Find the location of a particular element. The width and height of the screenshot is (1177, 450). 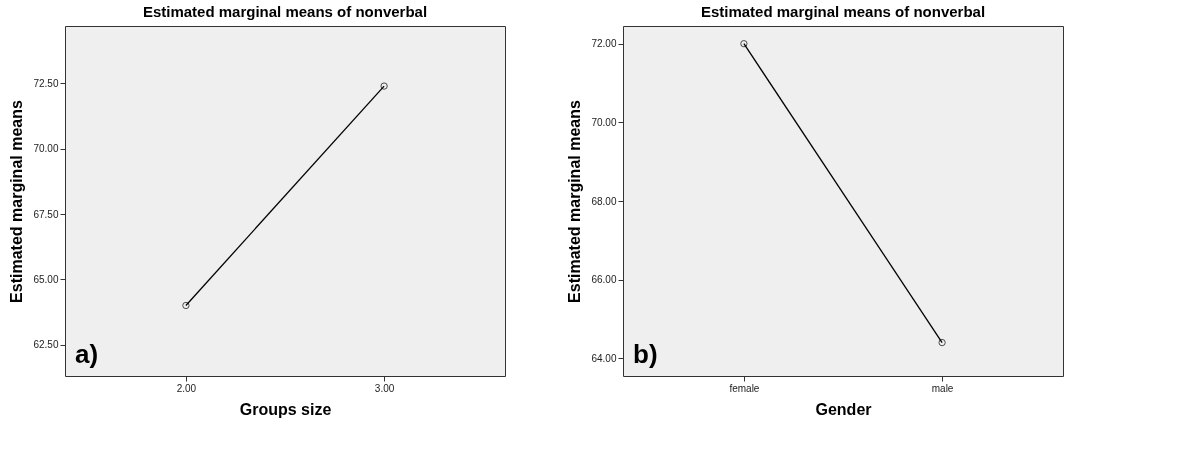

y-tick-label: 72.50 is located at coordinates (46, 83).